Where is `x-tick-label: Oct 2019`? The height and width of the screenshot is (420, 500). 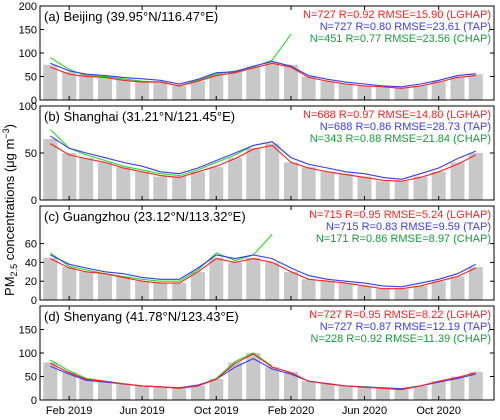
x-tick-label: Oct 2019 is located at coordinates (216, 411).